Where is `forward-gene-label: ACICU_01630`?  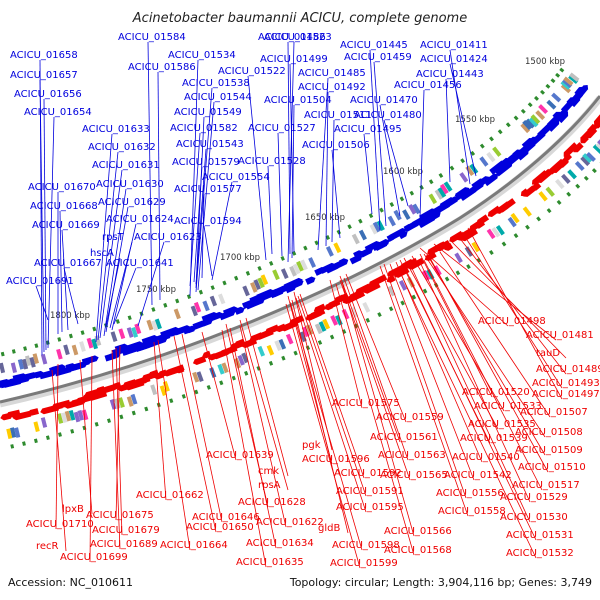
forward-gene-label: ACICU_01630 is located at coordinates (130, 184).